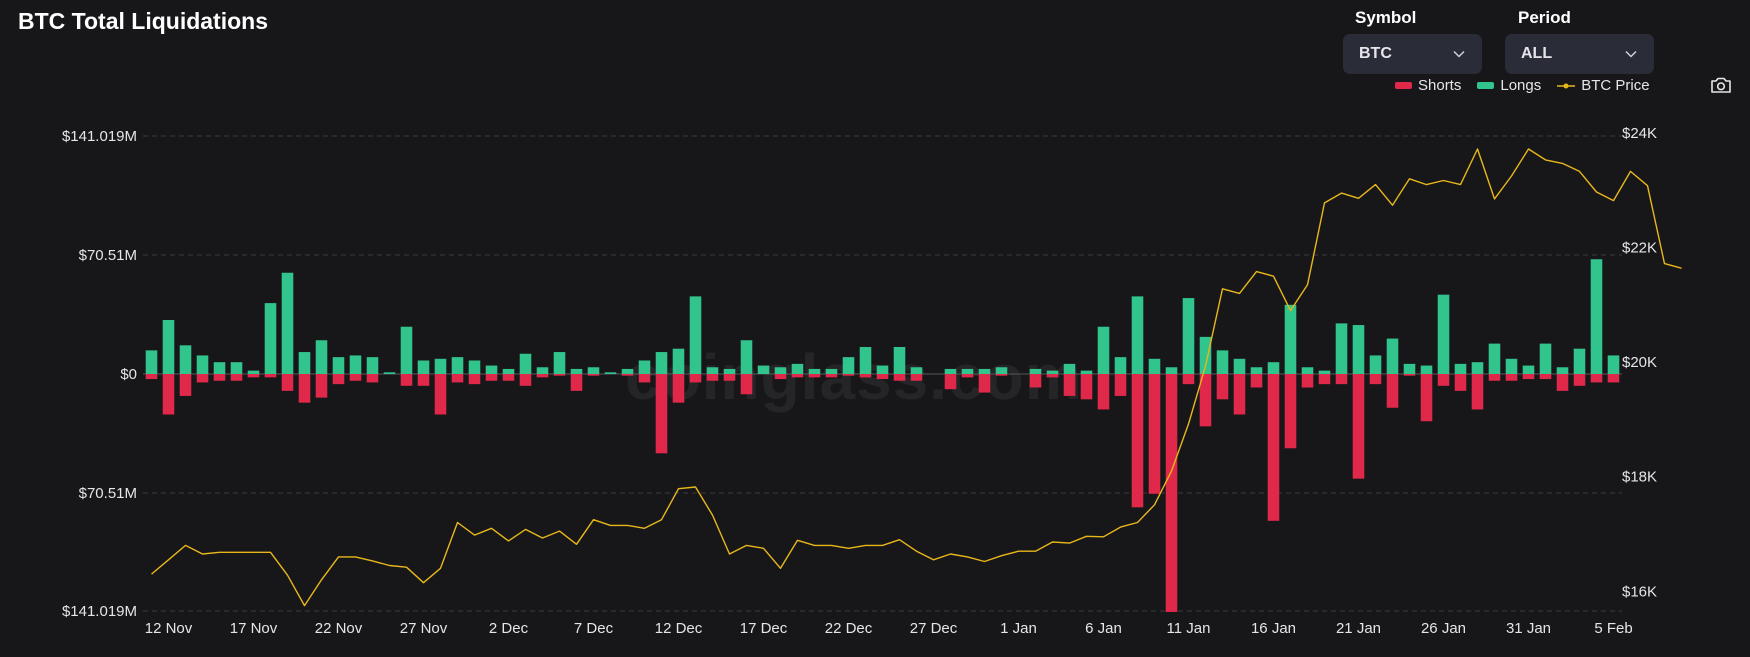 Image resolution: width=1750 pixels, height=657 pixels. I want to click on period-label: Period, so click(1544, 17).